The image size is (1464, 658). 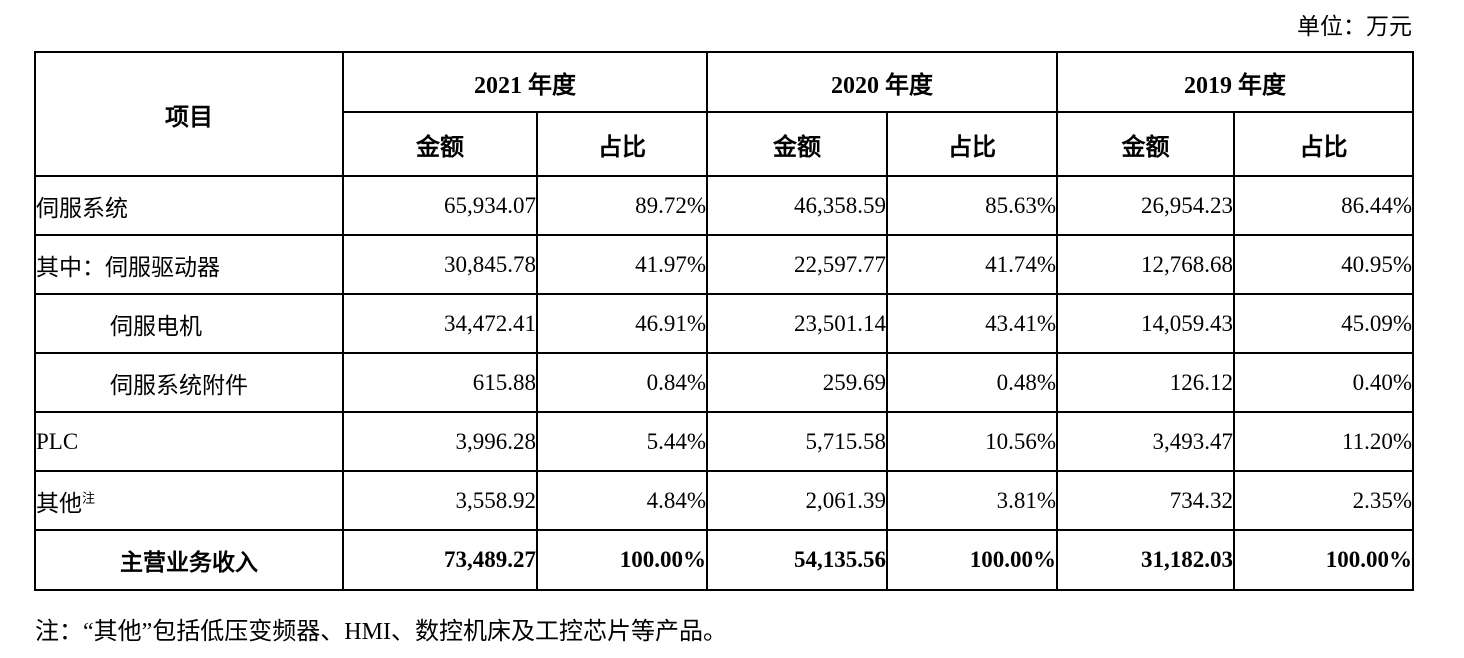 I want to click on cell-amount-2021: 30,845.78, so click(x=440, y=264).